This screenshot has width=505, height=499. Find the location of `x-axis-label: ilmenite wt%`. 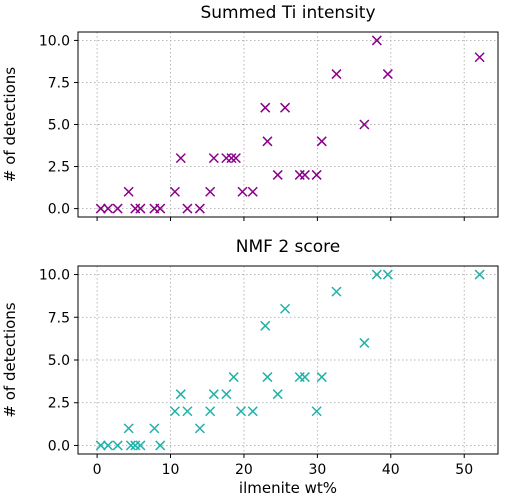

x-axis-label: ilmenite wt% is located at coordinates (288, 488).